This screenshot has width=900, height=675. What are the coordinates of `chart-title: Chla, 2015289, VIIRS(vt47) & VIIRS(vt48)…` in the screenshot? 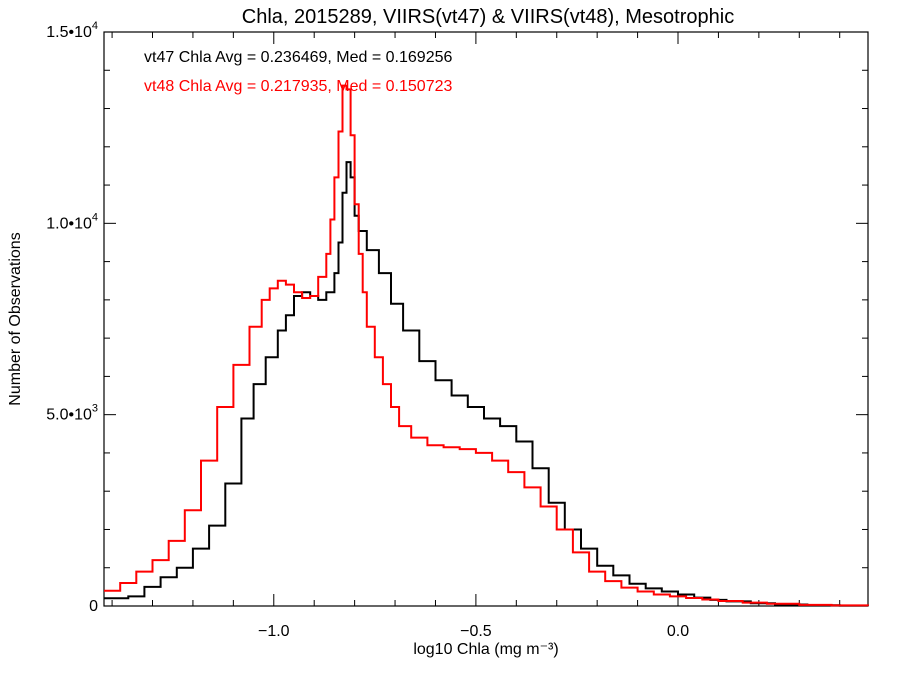 It's located at (488, 17).